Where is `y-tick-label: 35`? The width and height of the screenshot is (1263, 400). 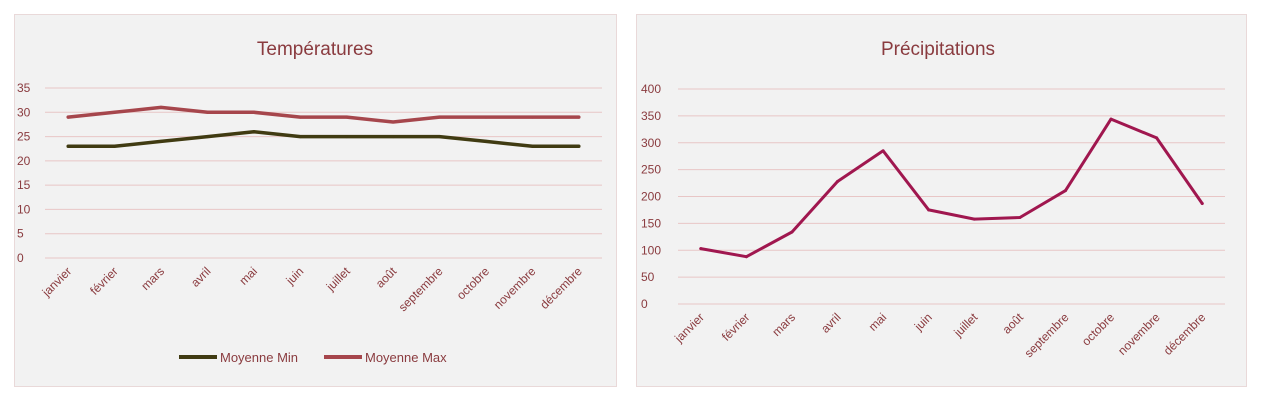 y-tick-label: 35 is located at coordinates (24, 88).